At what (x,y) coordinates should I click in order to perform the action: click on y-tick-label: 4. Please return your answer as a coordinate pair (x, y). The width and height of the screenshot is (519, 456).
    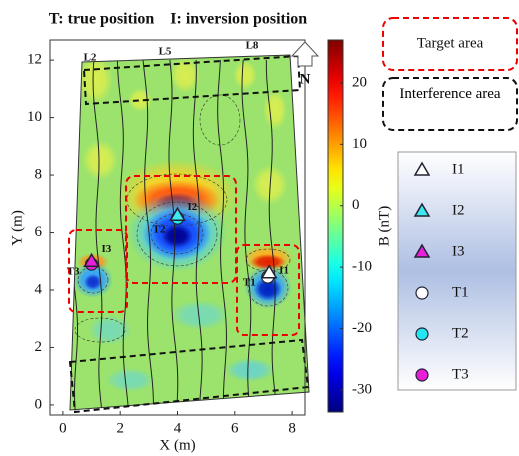
    Looking at the image, I should click on (39, 289).